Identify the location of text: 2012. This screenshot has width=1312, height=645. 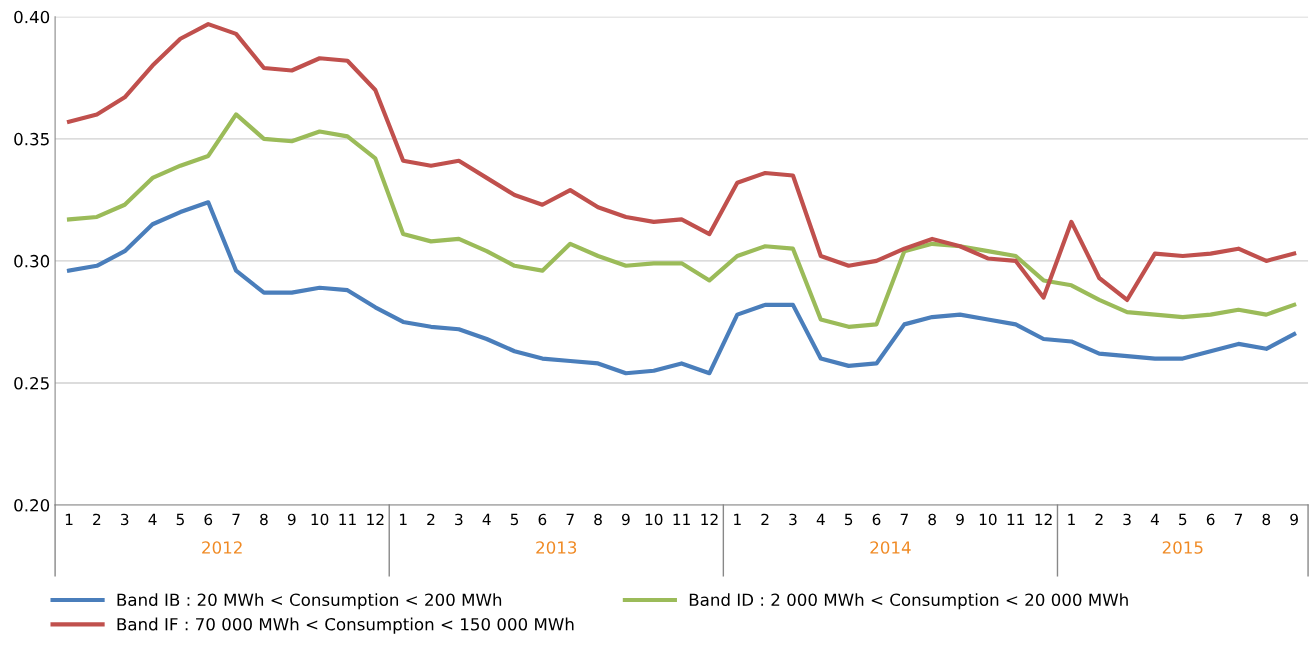
(222, 547).